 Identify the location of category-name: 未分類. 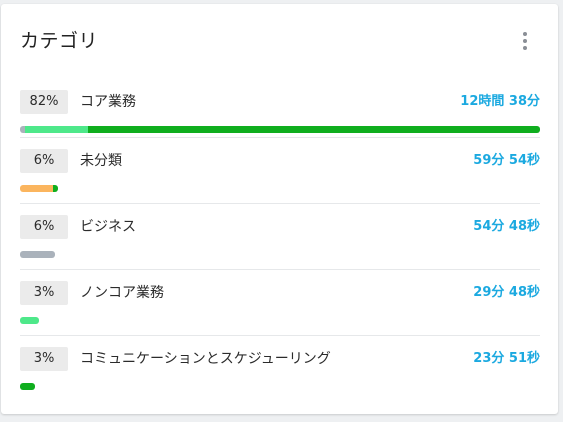
(101, 161).